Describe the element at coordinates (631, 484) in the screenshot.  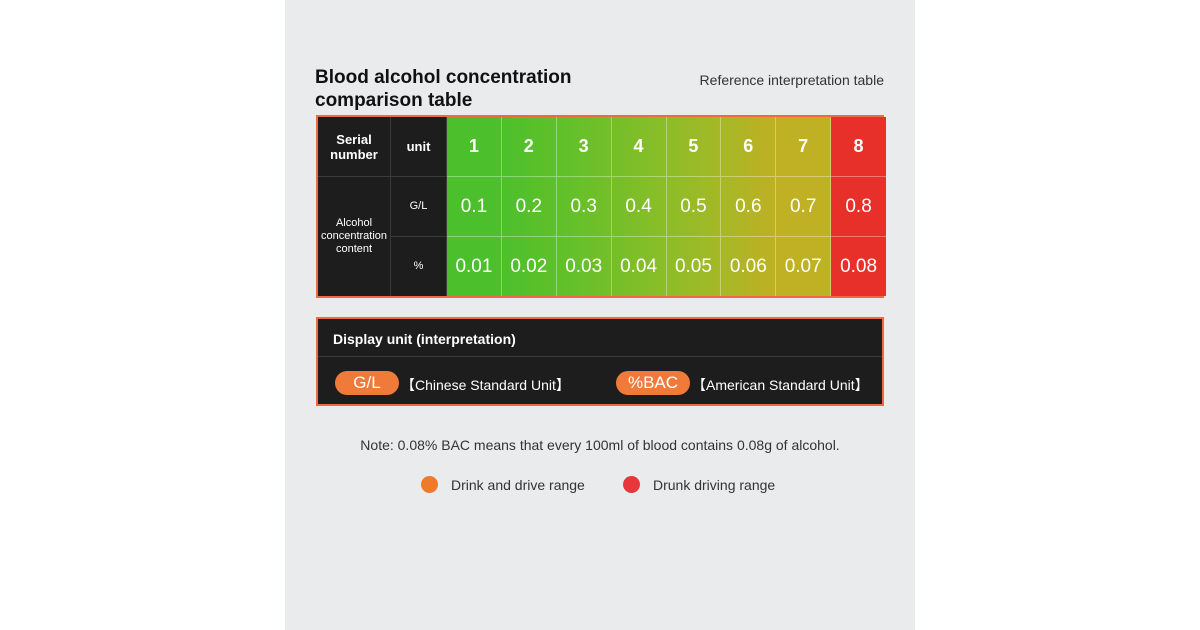
I see `drunk-drive-dot-icon` at that location.